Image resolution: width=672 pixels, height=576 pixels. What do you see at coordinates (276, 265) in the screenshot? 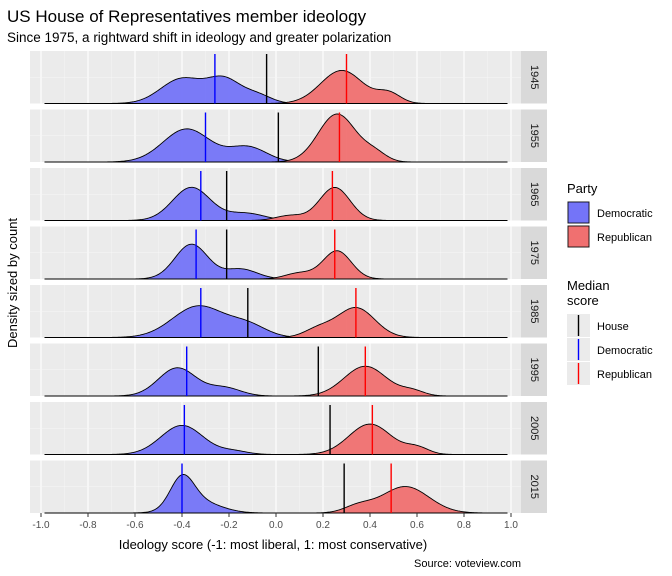
I see `republican-density-1975` at bounding box center [276, 265].